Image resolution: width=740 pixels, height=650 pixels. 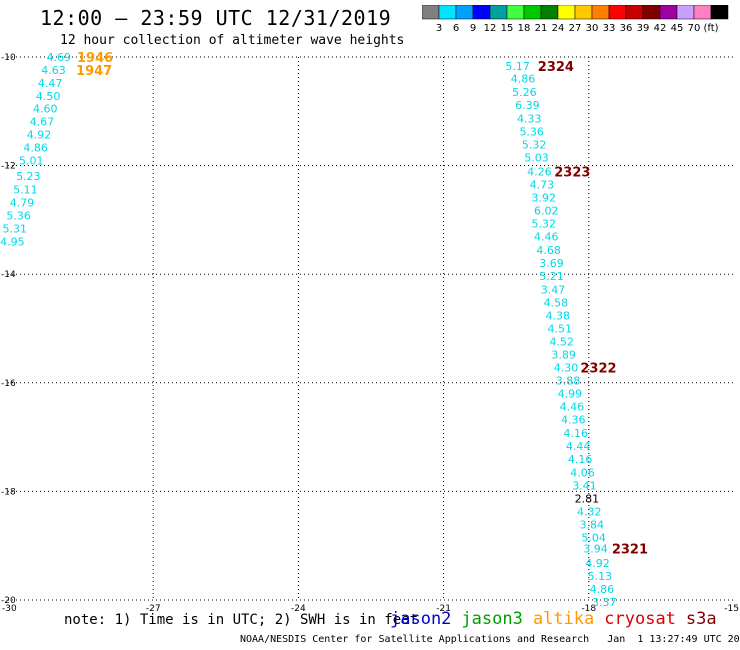 What do you see at coordinates (529, 118) in the screenshot?
I see `wave-height-value: 4.33` at bounding box center [529, 118].